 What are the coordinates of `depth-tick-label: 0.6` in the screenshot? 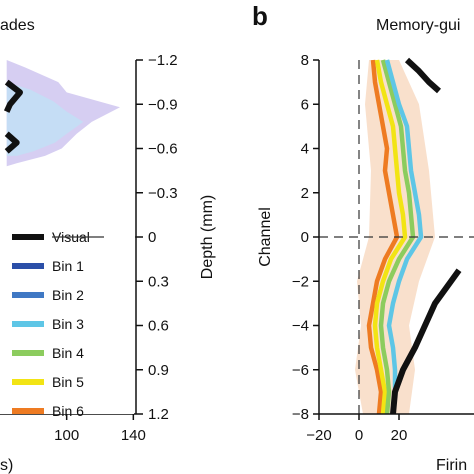 It's located at (158, 326).